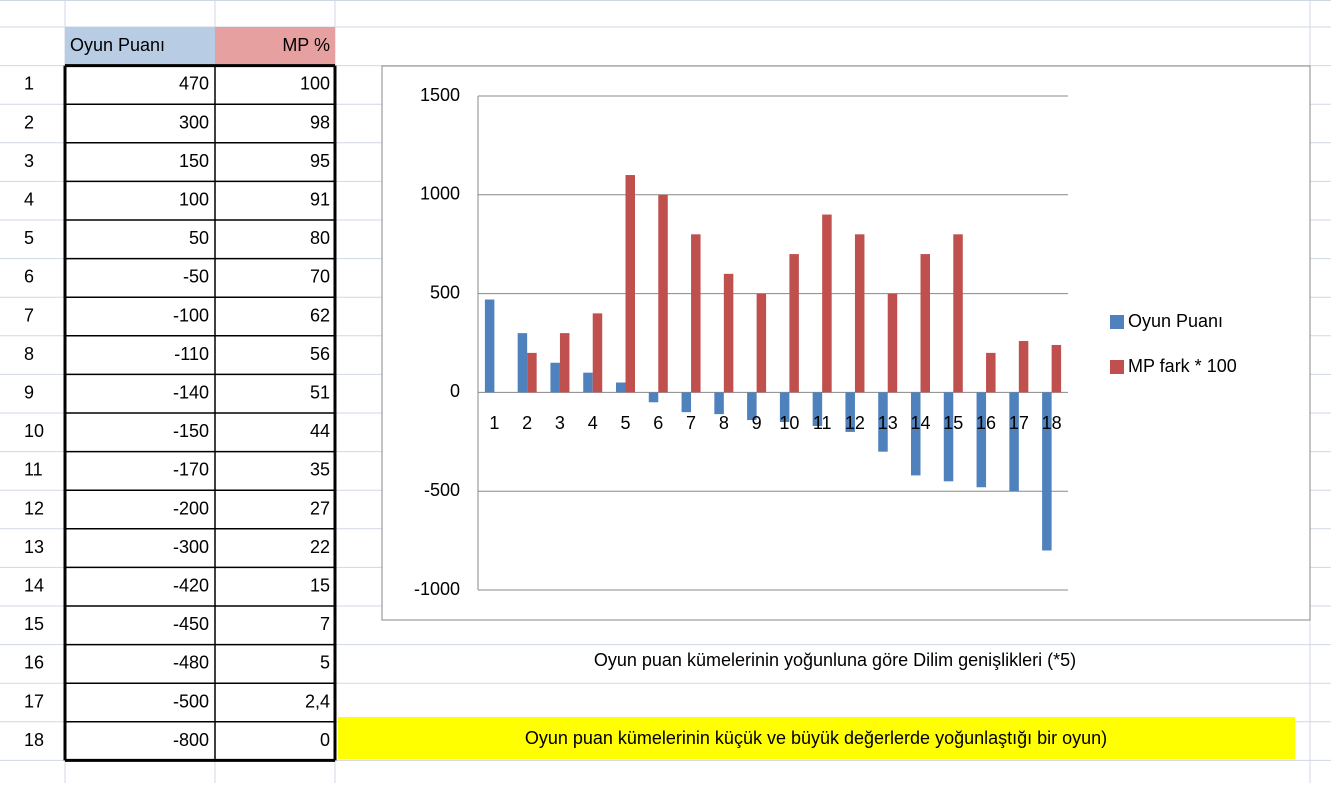  I want to click on cell: 150, so click(194, 161).